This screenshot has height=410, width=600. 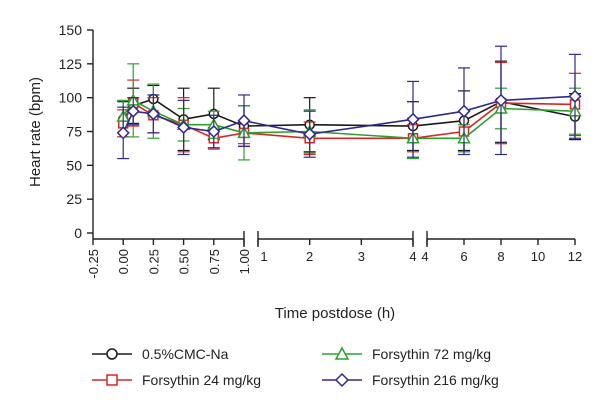 What do you see at coordinates (463, 256) in the screenshot?
I see `x-tick-label: 6` at bounding box center [463, 256].